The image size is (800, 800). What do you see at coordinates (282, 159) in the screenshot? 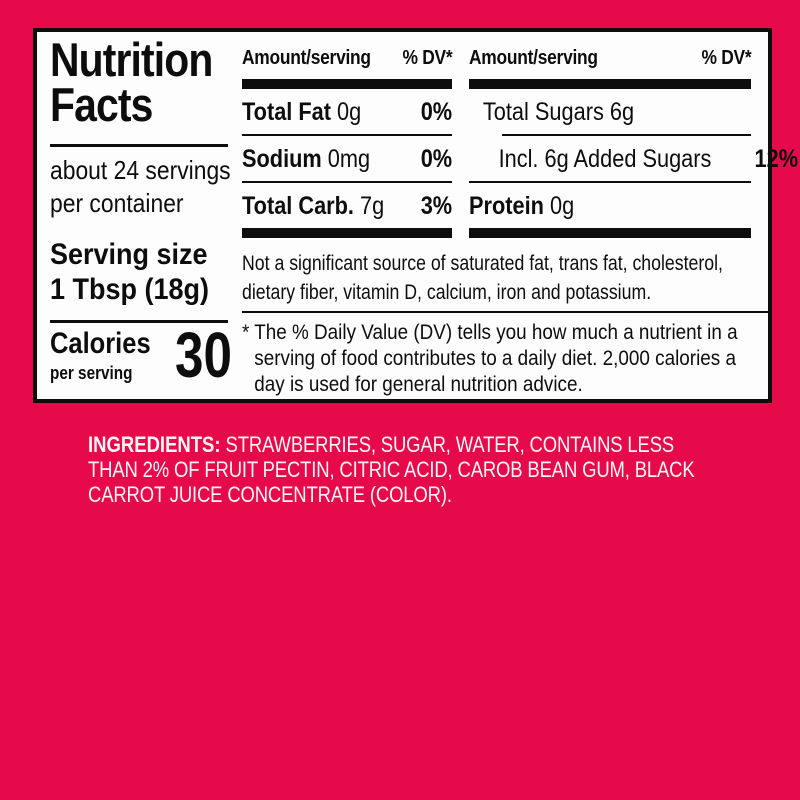
I see `nutrient-name: Sodium` at bounding box center [282, 159].